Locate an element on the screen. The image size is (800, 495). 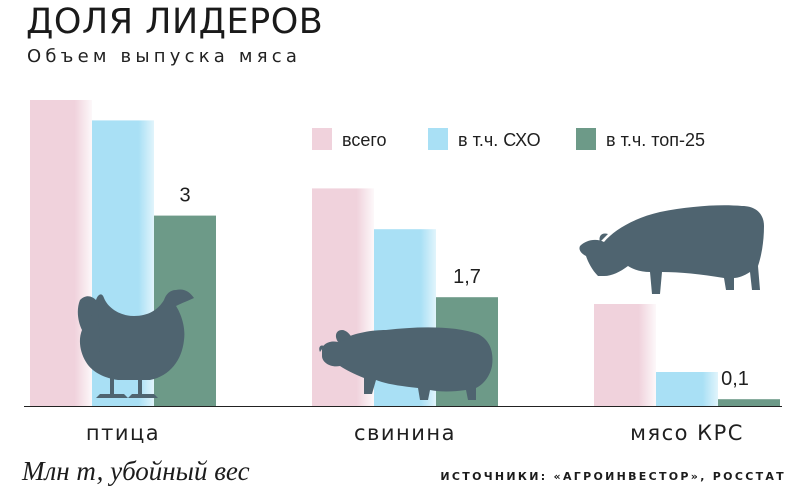
cow-icon is located at coordinates (671, 249).